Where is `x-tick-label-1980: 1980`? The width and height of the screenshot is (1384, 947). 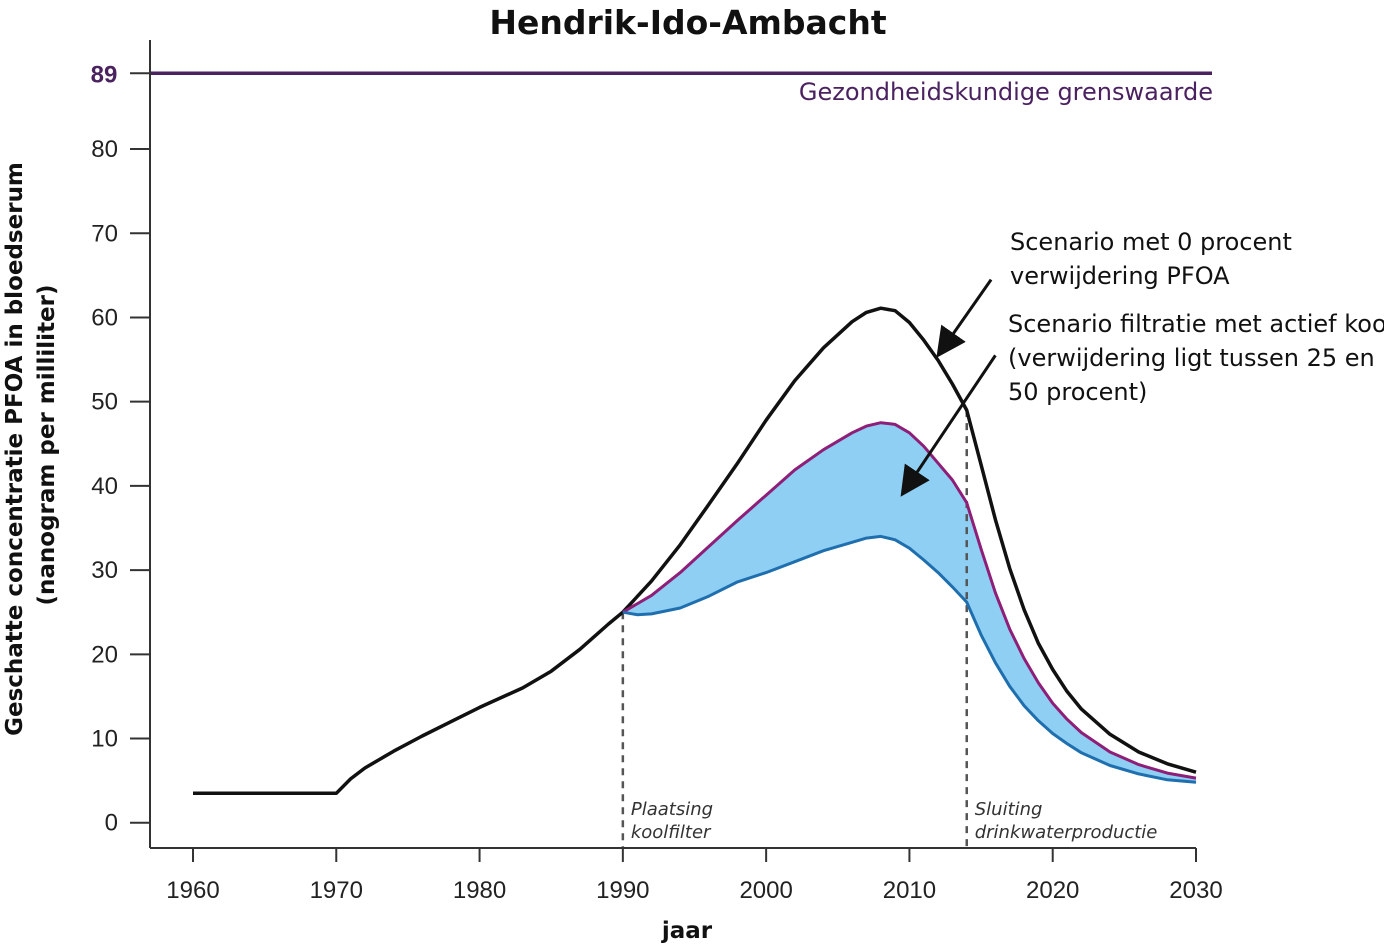 x-tick-label-1980: 1980 is located at coordinates (479, 890).